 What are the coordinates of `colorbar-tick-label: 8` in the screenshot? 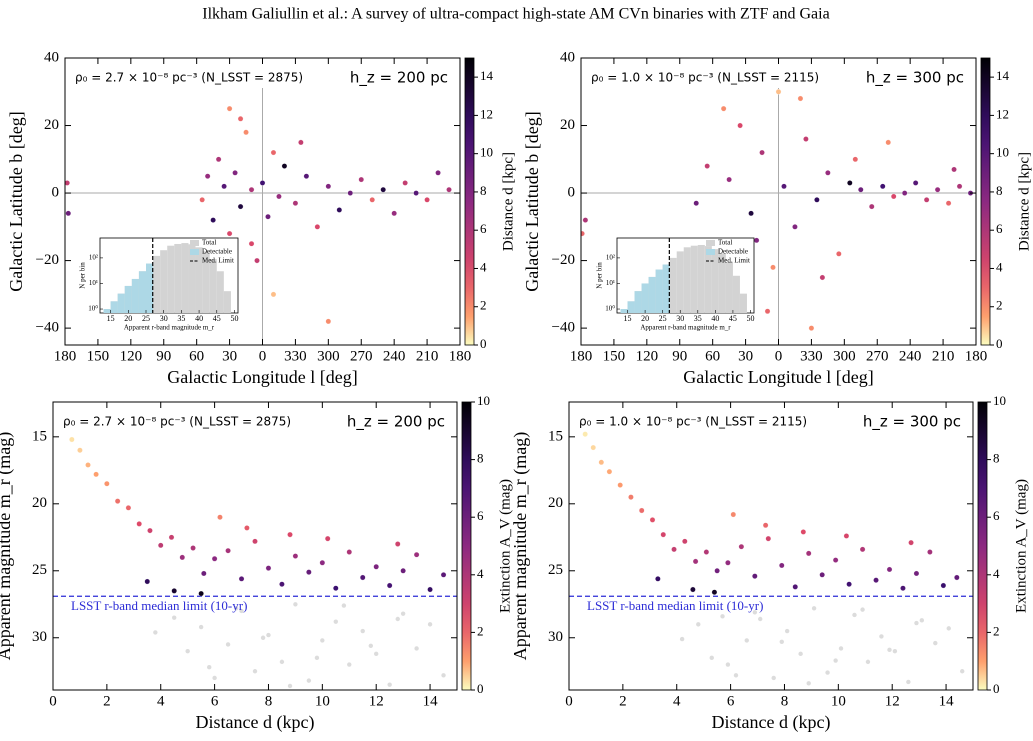 It's located at (483, 190).